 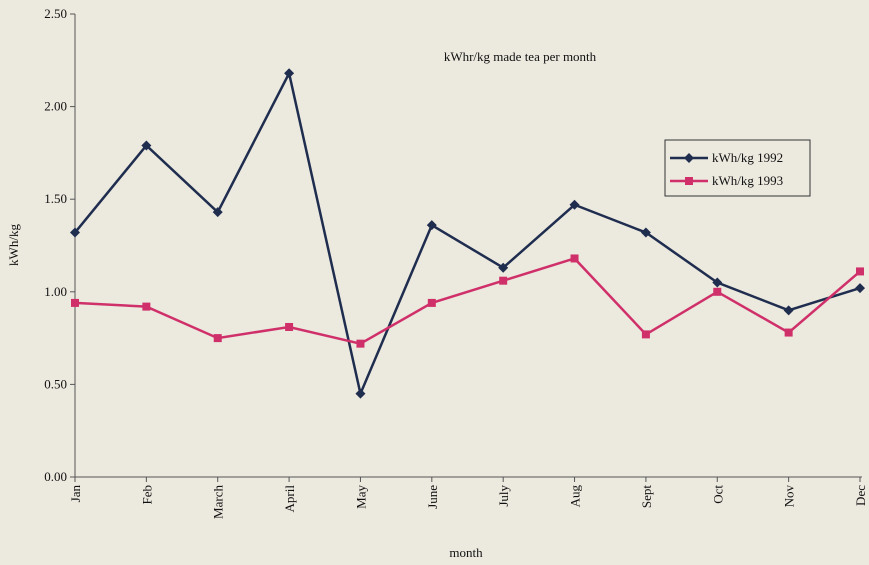 I want to click on y-tick-label: 1.00, so click(x=55, y=291).